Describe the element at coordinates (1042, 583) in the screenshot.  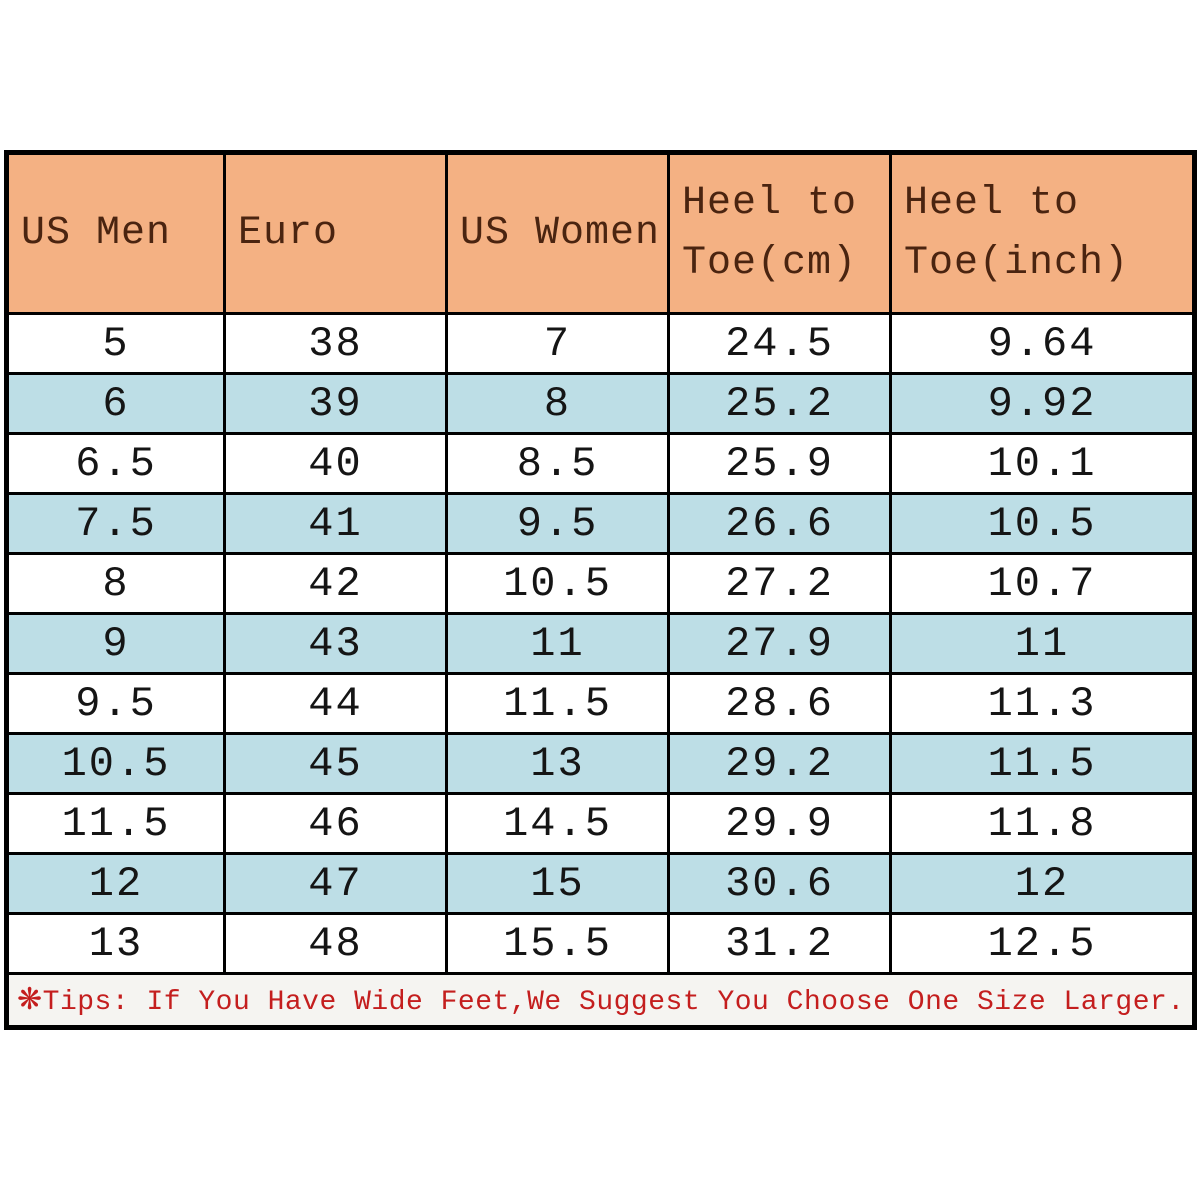
I see `heel-inch-cell: 10.7` at that location.